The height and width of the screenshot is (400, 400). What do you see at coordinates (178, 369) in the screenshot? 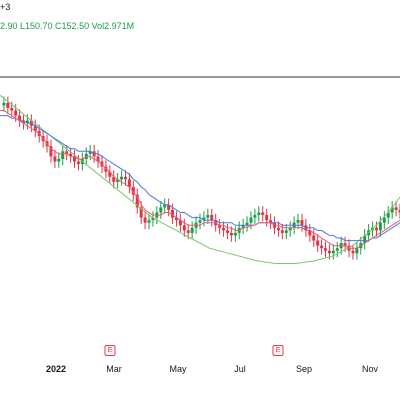
I see `x-tick-label: May` at bounding box center [178, 369].